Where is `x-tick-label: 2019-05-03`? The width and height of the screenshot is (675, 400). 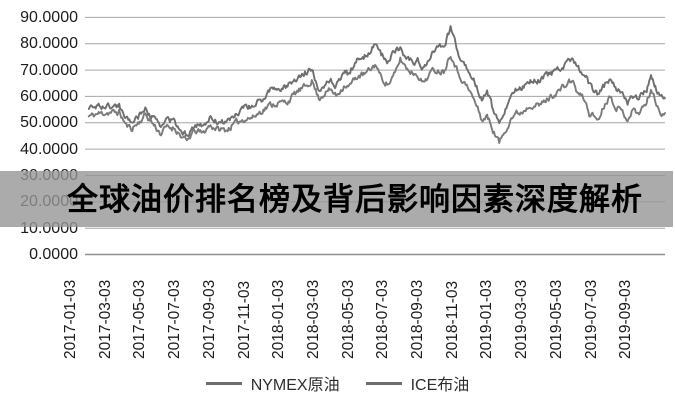 x-tick-label: 2019-05-03 is located at coordinates (556, 319).